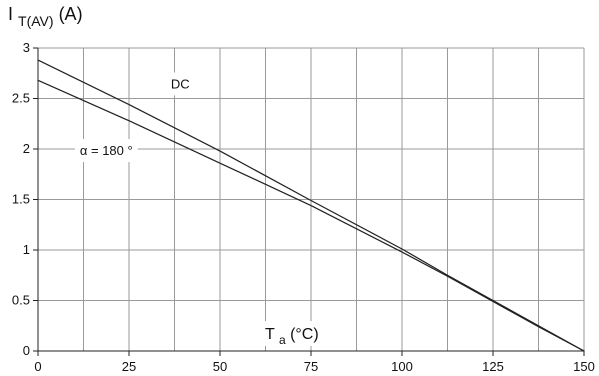 The image size is (599, 376). I want to click on annotation-label-1: α = 180 °, so click(106, 150).